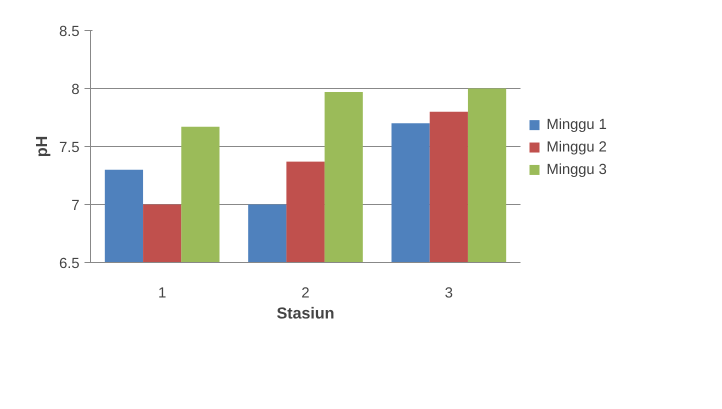 This screenshot has height=409, width=722. I want to click on y-tick-label: 6.5, so click(69, 264).